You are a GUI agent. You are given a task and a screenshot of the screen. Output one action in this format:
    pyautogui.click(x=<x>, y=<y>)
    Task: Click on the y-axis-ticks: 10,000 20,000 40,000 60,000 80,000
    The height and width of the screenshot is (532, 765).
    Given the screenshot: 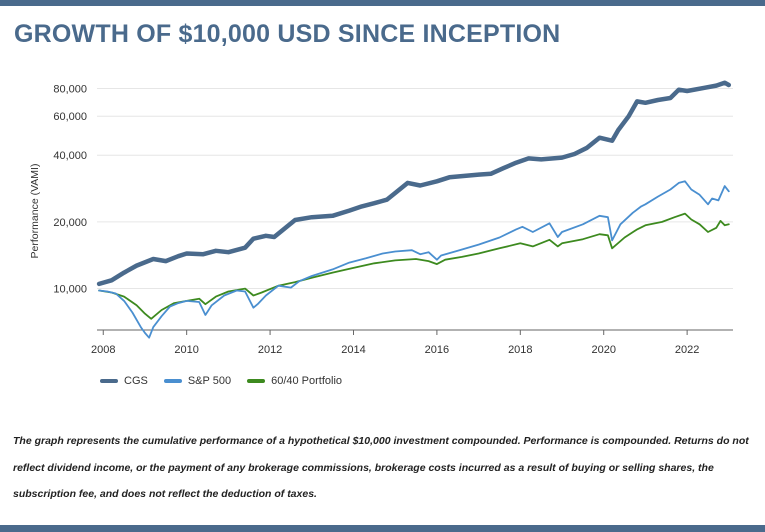 What is the action you would take?
    pyautogui.click(x=70, y=190)
    